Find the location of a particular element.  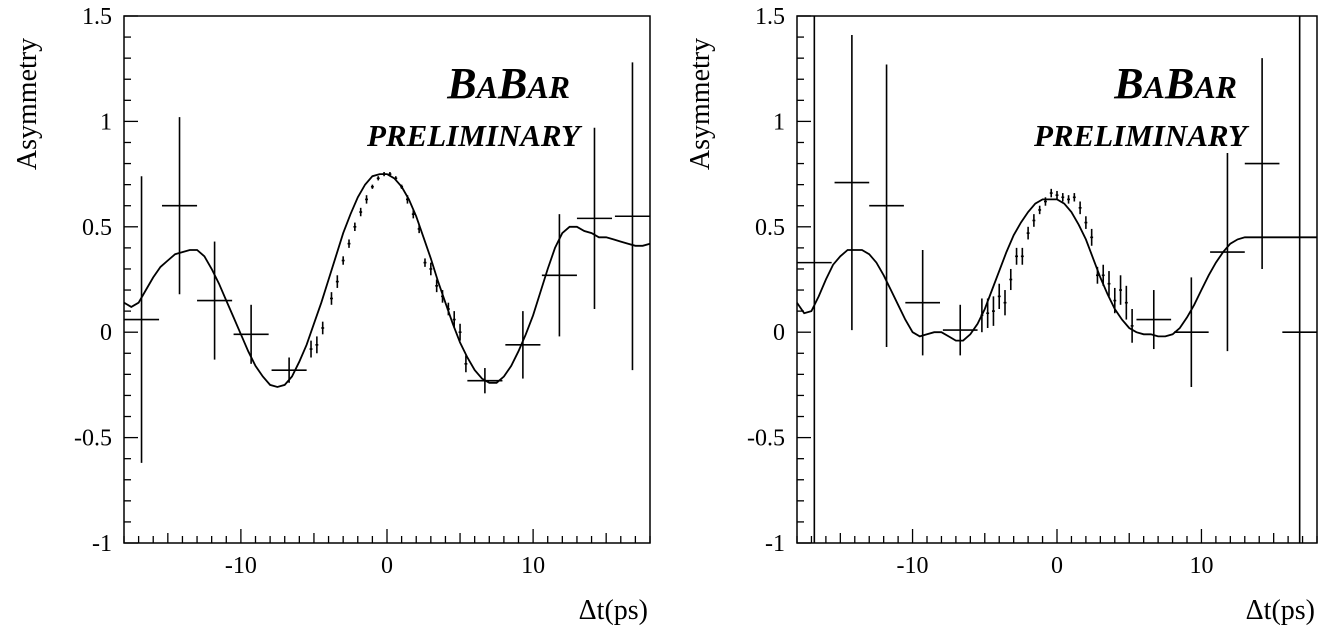

brand-small: A is located at coordinates (1153, 87).